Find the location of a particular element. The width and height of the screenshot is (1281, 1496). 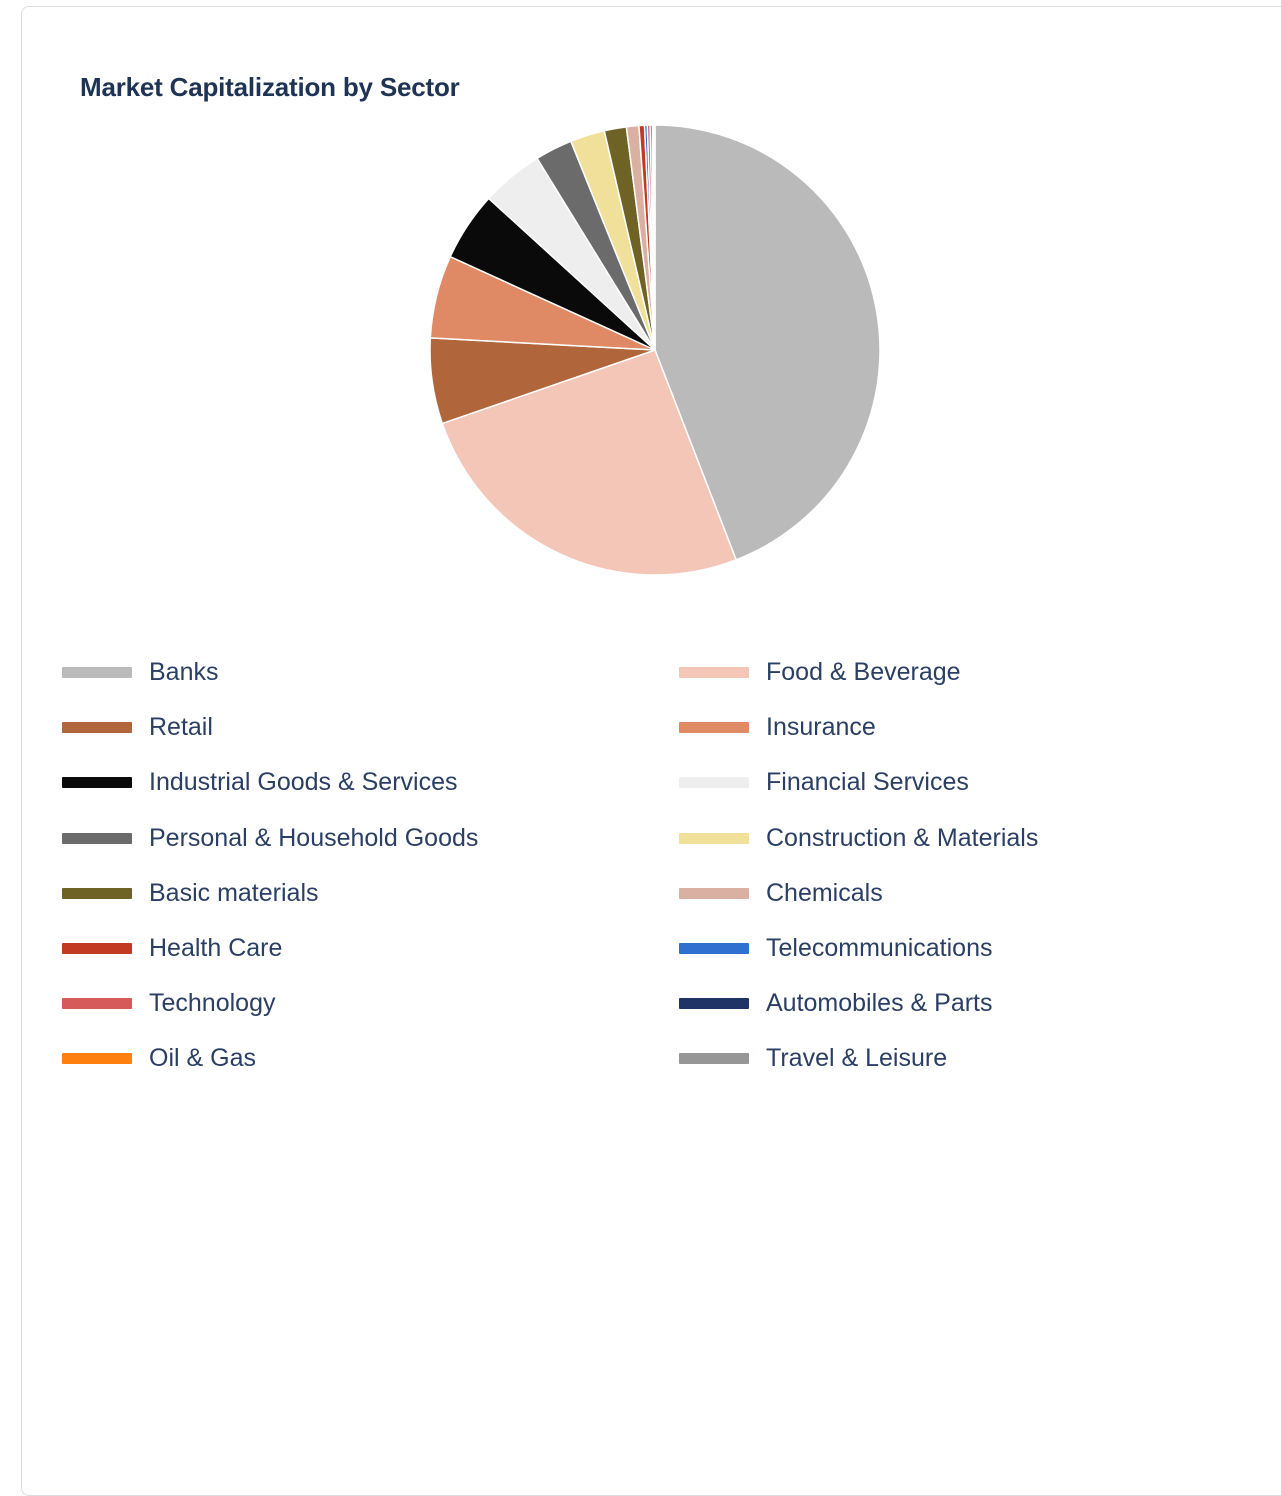

legend-item-food-beverage: Food & Beverage is located at coordinates (949, 672).